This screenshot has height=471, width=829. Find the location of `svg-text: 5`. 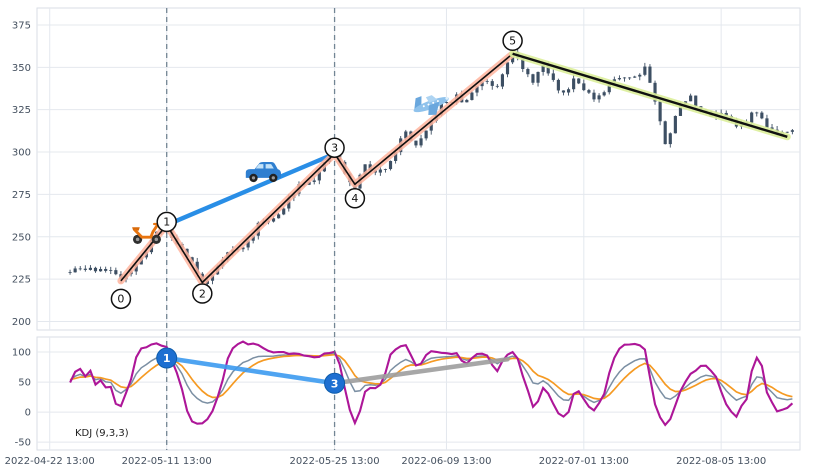

svg-text: 5 is located at coordinates (512, 41).